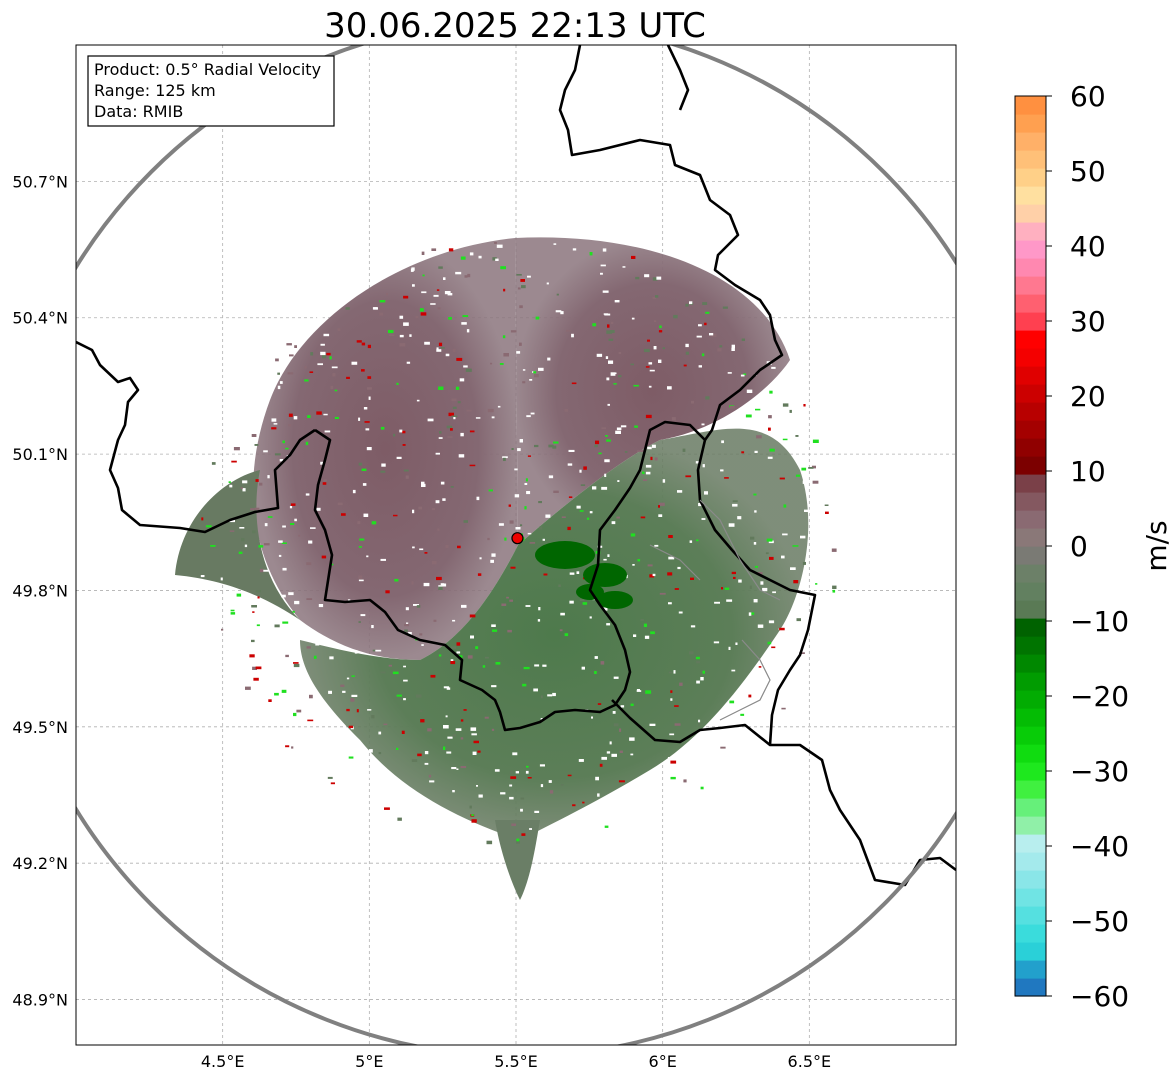 The height and width of the screenshot is (1081, 1171). What do you see at coordinates (715, 610) in the screenshot?
I see `internal-boundaries` at bounding box center [715, 610].